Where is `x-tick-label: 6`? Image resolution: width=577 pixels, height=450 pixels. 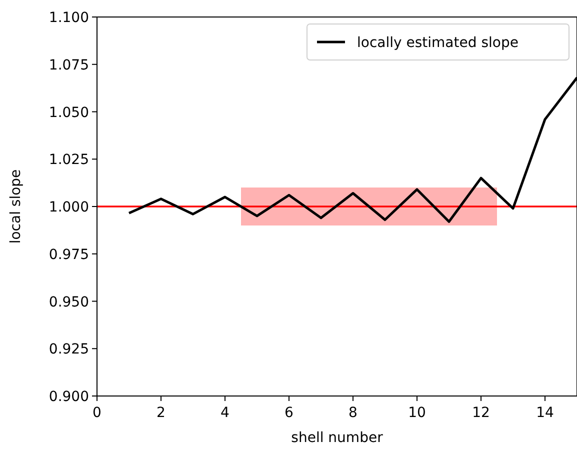
x-tick-label: 6 is located at coordinates (289, 413).